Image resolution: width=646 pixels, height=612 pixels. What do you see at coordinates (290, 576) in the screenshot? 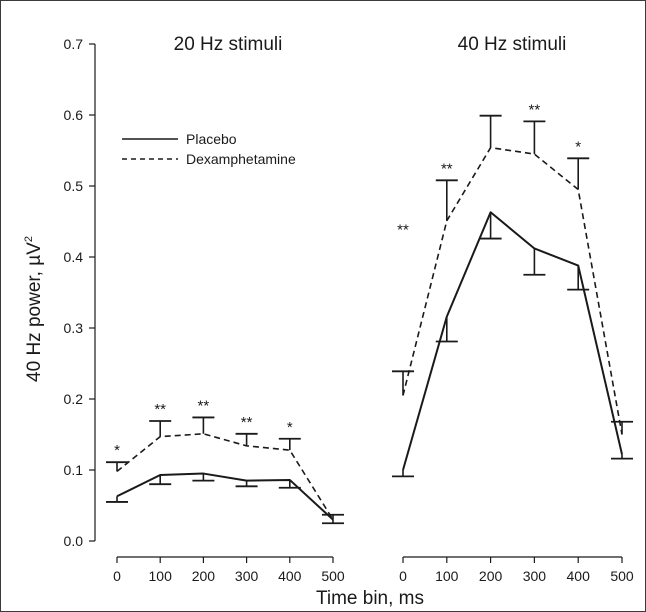
I see `x-tick-label-20hz: 400` at bounding box center [290, 576].